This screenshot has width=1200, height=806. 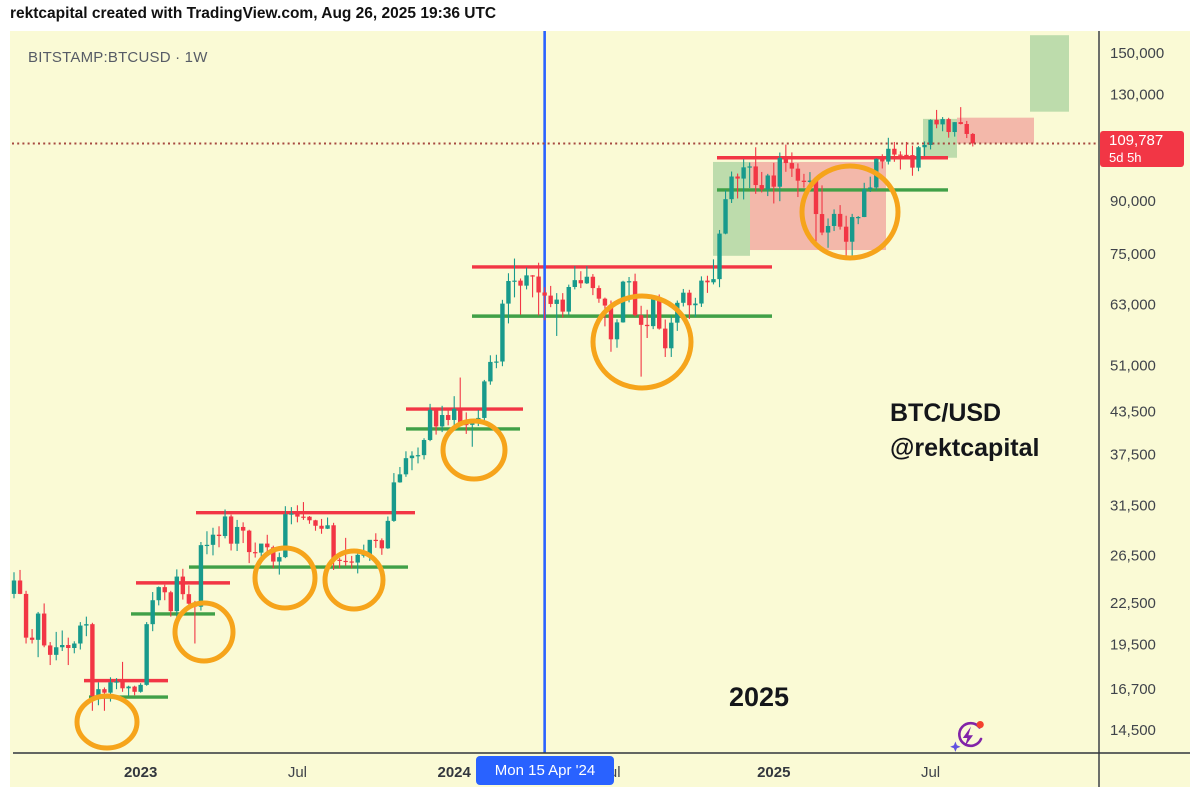 I want to click on red-range-box, so click(x=995, y=130).